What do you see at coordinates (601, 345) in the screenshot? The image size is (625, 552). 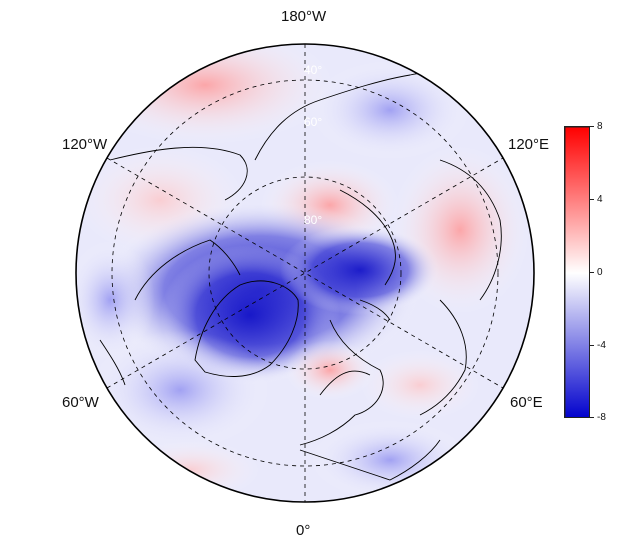 I see `colorbar-tick-label: -4` at bounding box center [601, 345].